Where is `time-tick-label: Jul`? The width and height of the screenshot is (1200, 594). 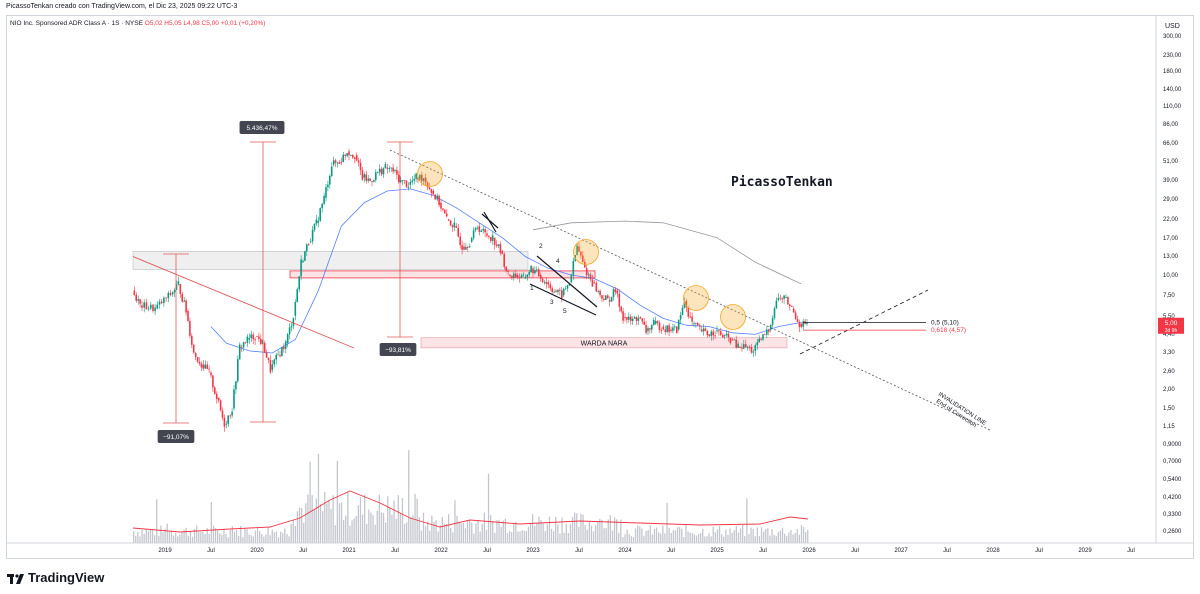
time-tick-label: Jul is located at coordinates (1131, 551).